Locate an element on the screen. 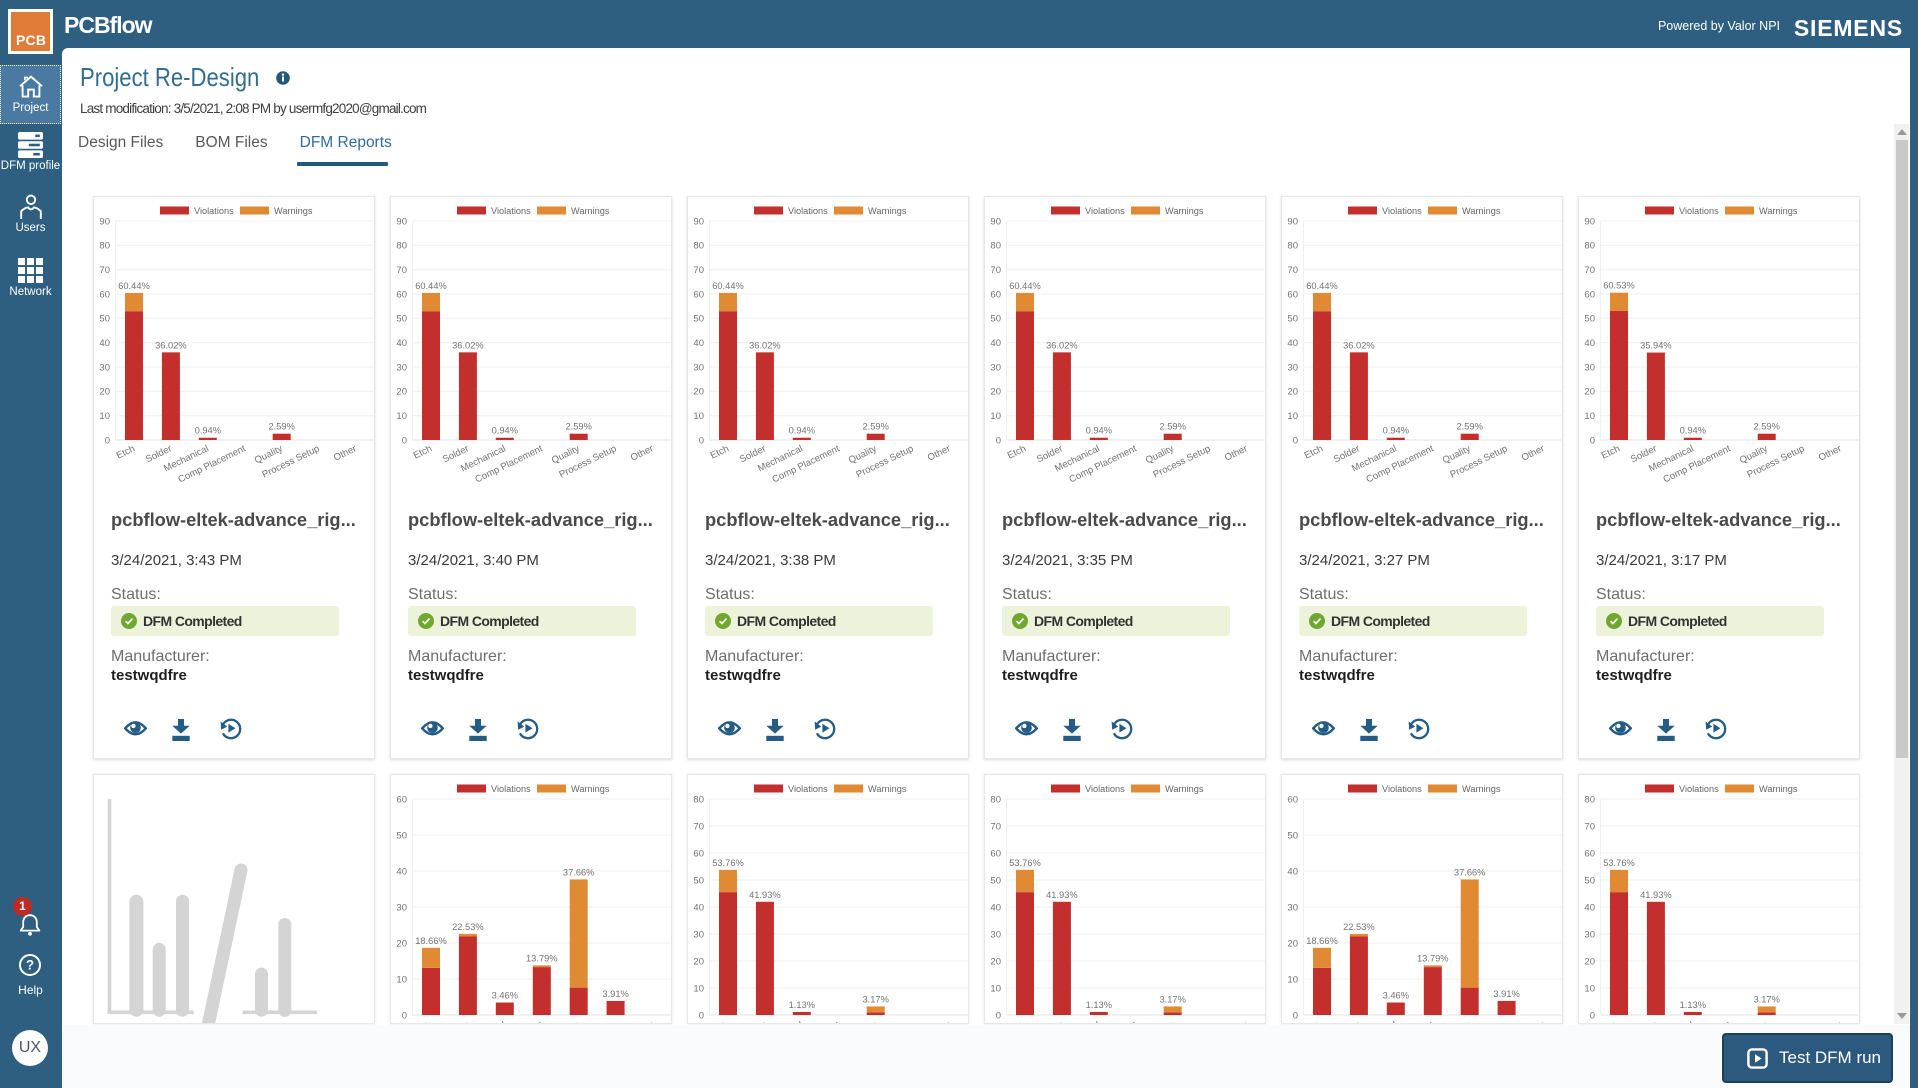 Image resolution: width=1918 pixels, height=1088 pixels. svg-text: 3.46% is located at coordinates (505, 996).